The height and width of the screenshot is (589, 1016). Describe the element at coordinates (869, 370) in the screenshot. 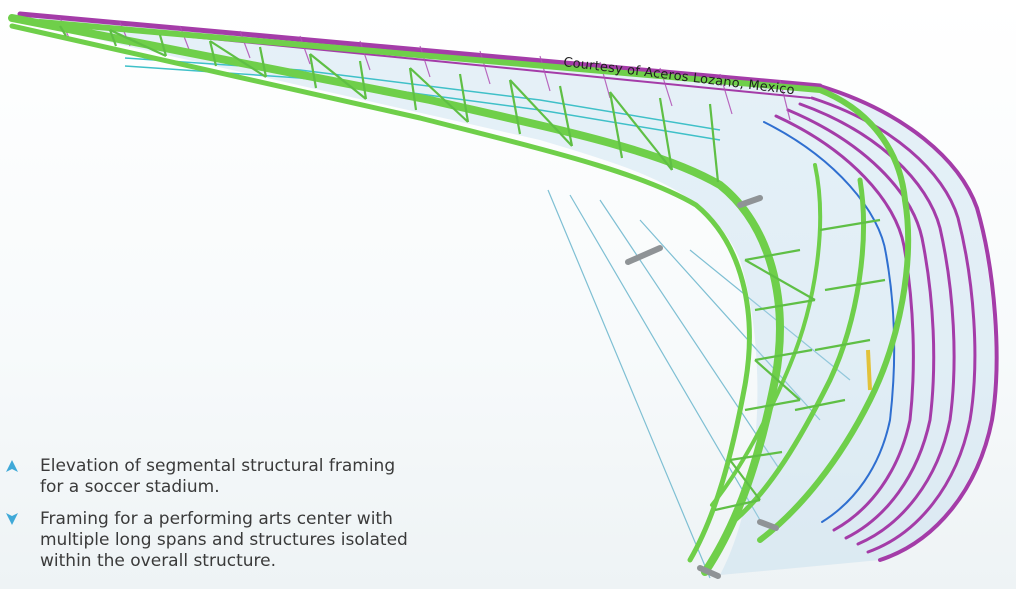

I see `yellow-member` at that location.